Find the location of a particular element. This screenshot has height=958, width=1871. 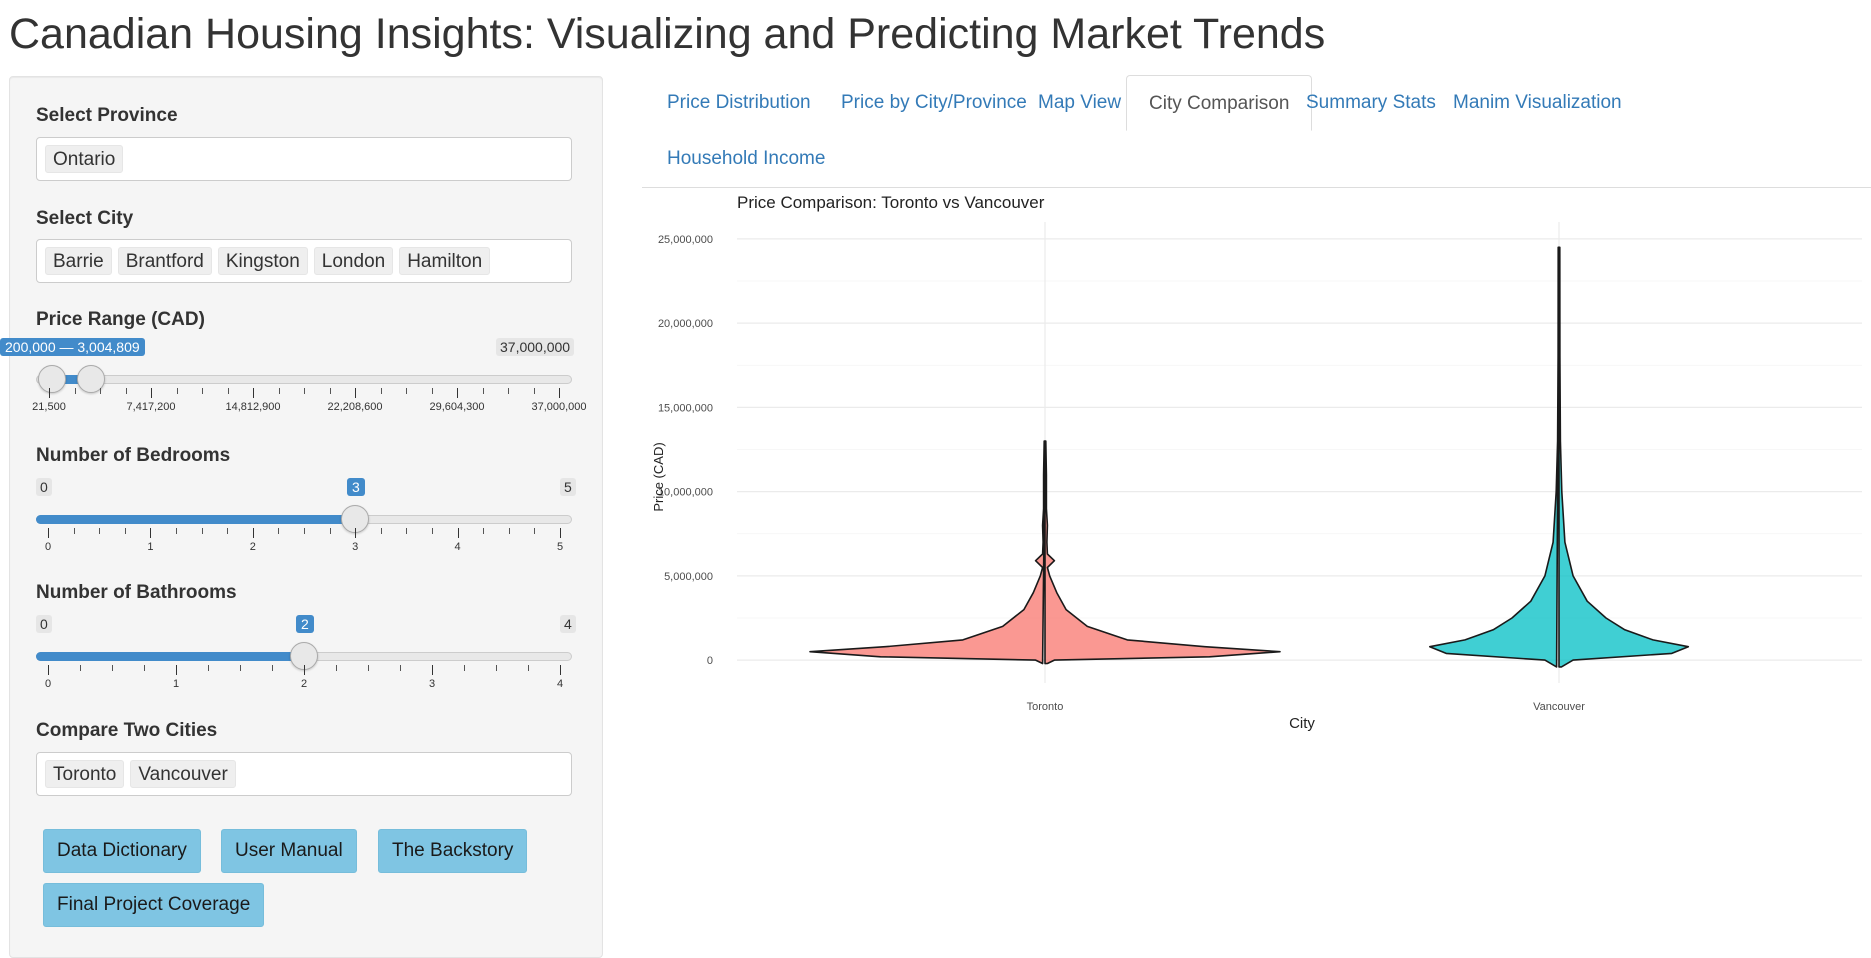

slider-tick-label: 22,208,600 is located at coordinates (355, 407).